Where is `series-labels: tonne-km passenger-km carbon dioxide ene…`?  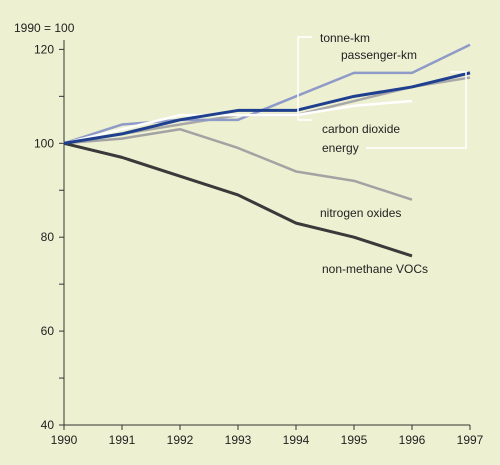
series-labels: tonne-km passenger-km carbon dioxide ene… is located at coordinates (374, 153).